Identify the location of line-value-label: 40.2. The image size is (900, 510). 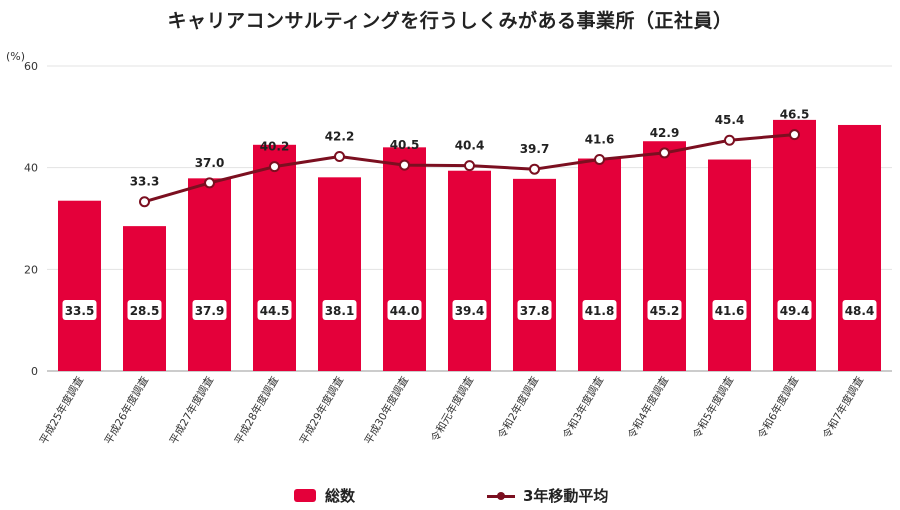
(275, 147).